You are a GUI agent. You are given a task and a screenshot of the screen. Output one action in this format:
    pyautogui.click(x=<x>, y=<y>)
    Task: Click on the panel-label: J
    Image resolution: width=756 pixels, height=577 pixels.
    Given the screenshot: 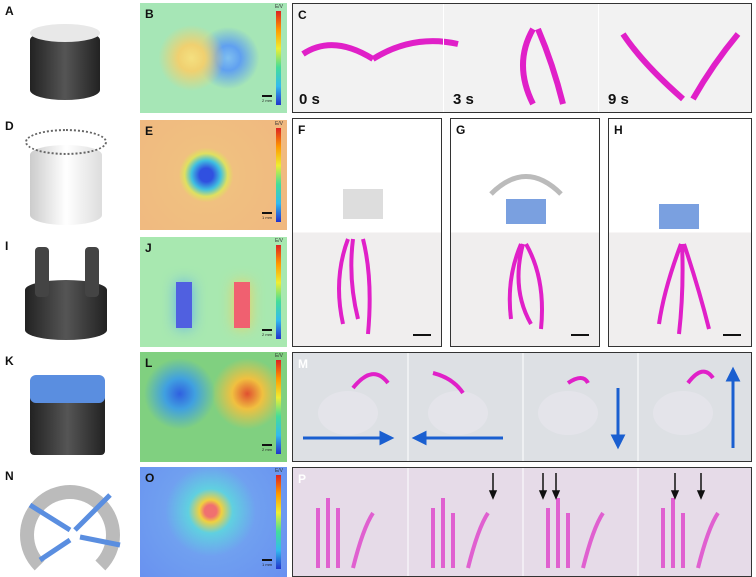 What is the action you would take?
    pyautogui.click(x=148, y=248)
    